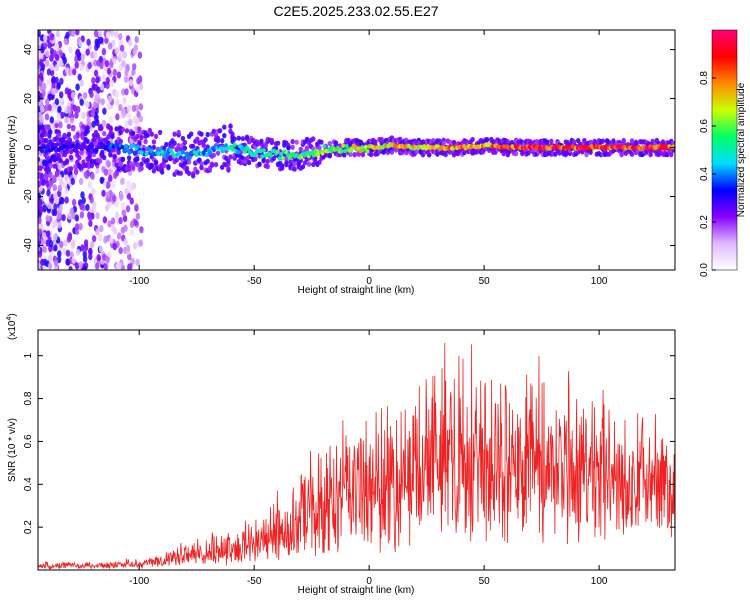 The image size is (750, 600). I want to click on top-x-axis-label: Height of straight line (km), so click(356, 290).